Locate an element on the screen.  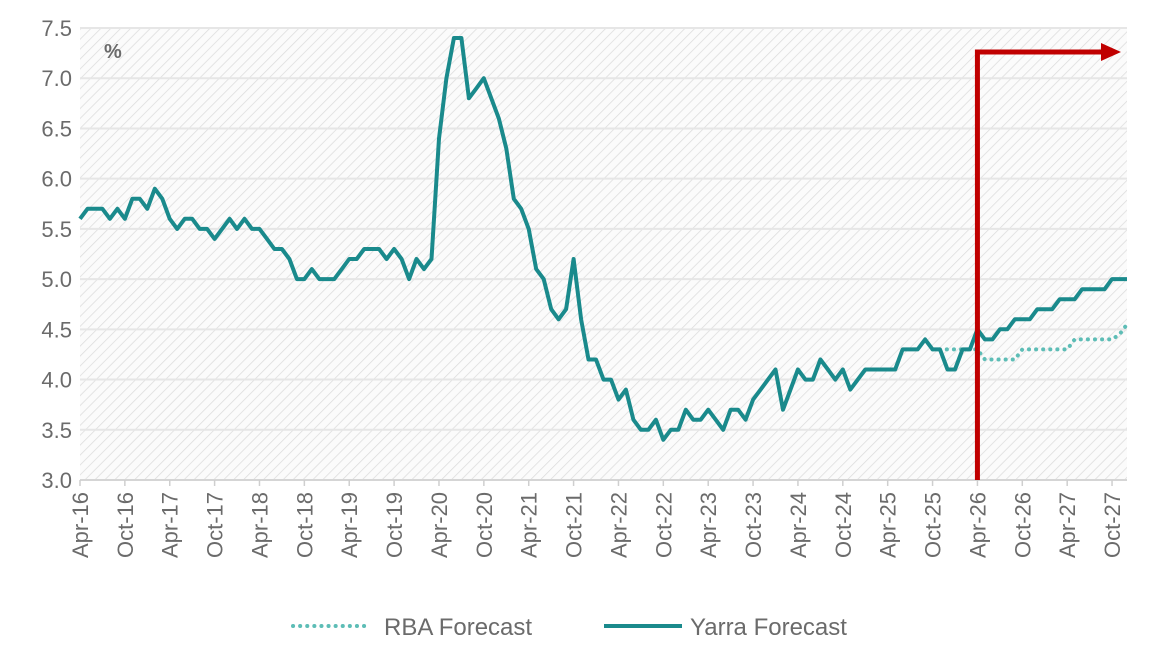
forecast-marker is located at coordinates (1047, 261).